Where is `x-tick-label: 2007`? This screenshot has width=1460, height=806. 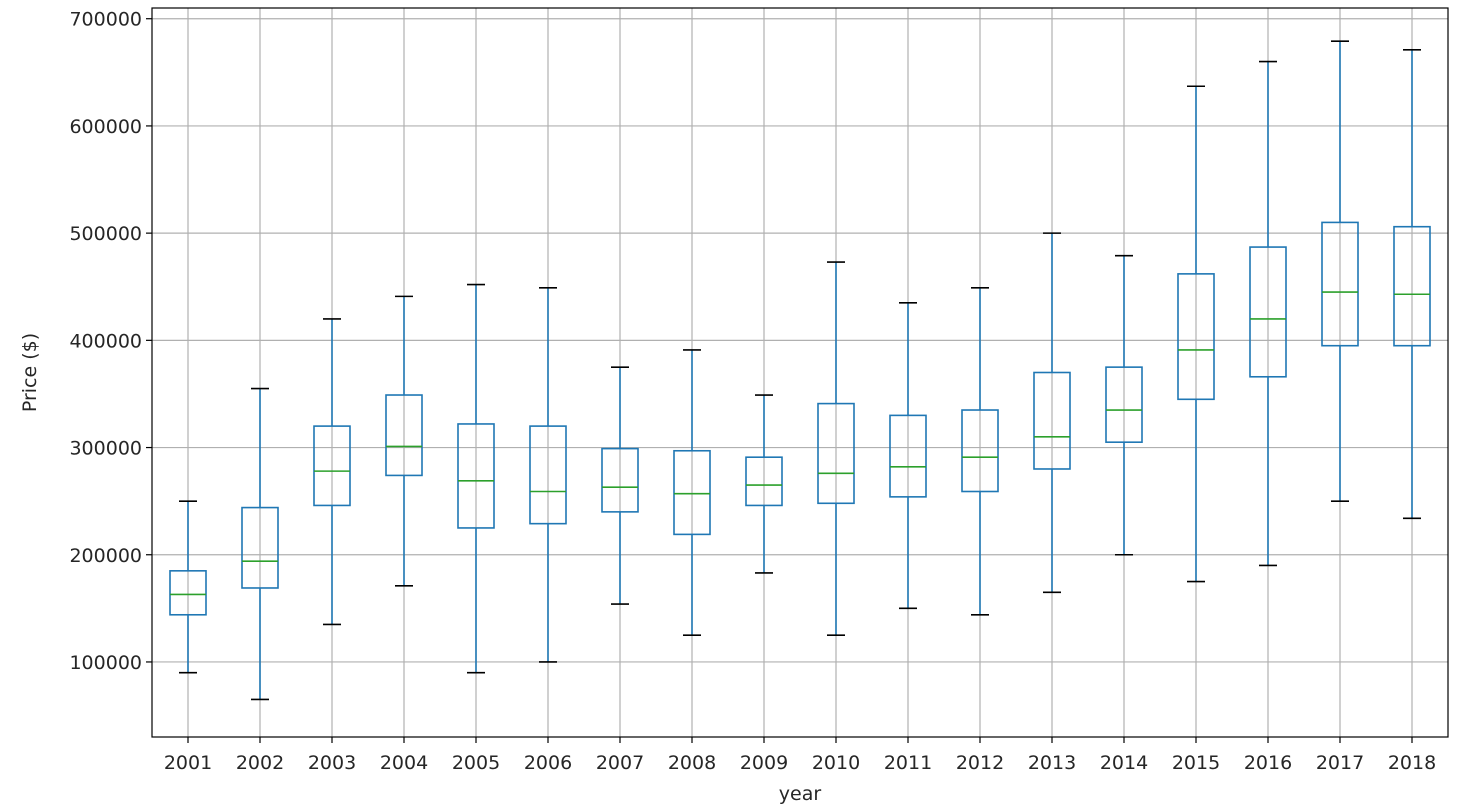
x-tick-label: 2007 is located at coordinates (620, 763).